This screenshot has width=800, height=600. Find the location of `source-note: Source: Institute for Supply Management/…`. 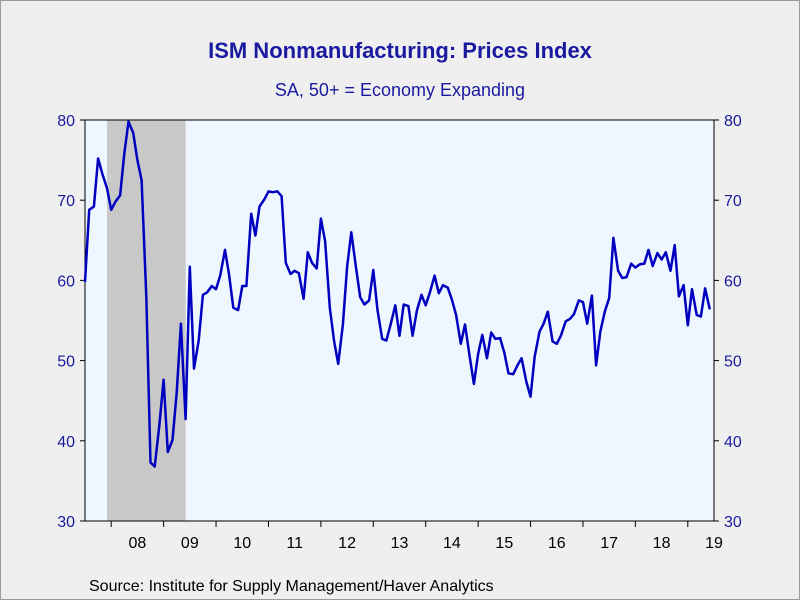

source-note: Source: Institute for Supply Management/… is located at coordinates (291, 586).